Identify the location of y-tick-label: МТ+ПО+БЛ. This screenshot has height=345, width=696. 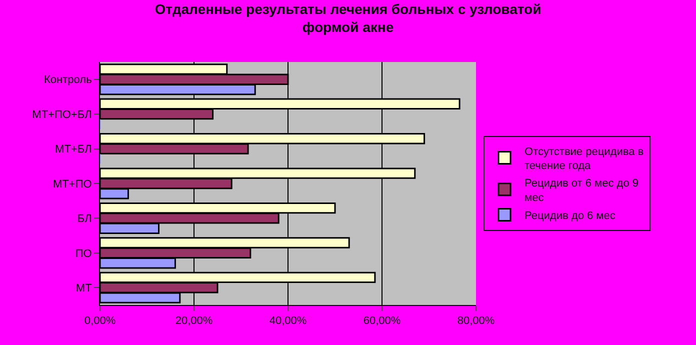
(62, 114).